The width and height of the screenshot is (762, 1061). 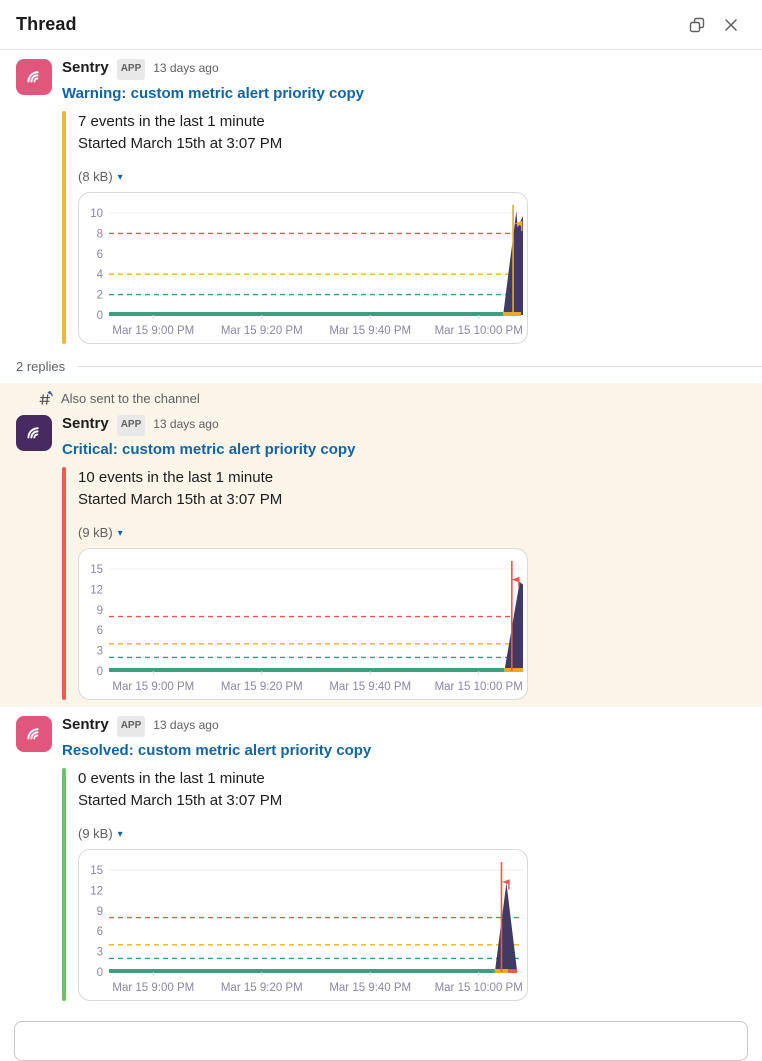 I want to click on svg-text: 2, so click(x=100, y=296).